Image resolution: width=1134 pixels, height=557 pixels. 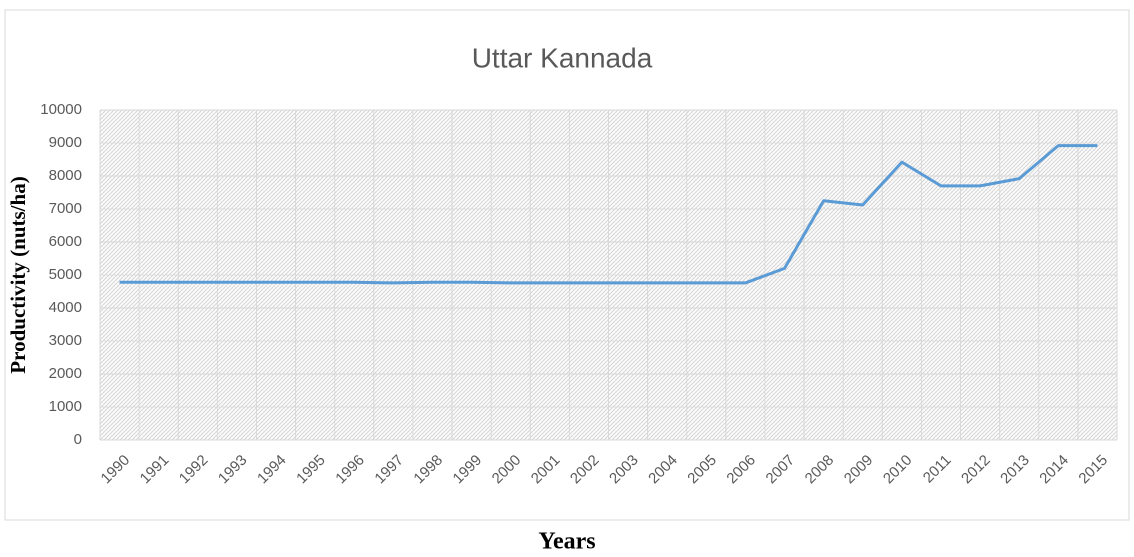 What do you see at coordinates (65, 241) in the screenshot?
I see `y-tick-label: 6000` at bounding box center [65, 241].